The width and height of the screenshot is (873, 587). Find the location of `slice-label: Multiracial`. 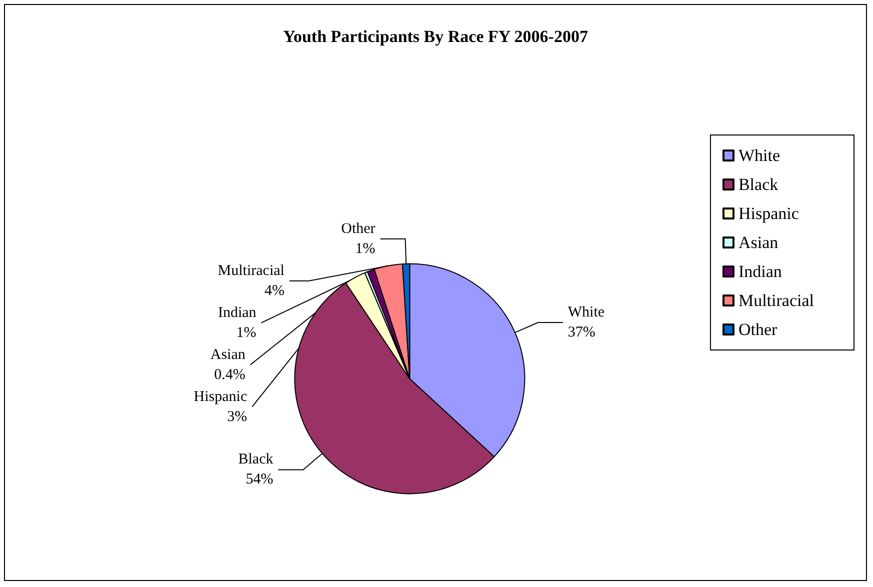

slice-label: Multiracial is located at coordinates (251, 270).